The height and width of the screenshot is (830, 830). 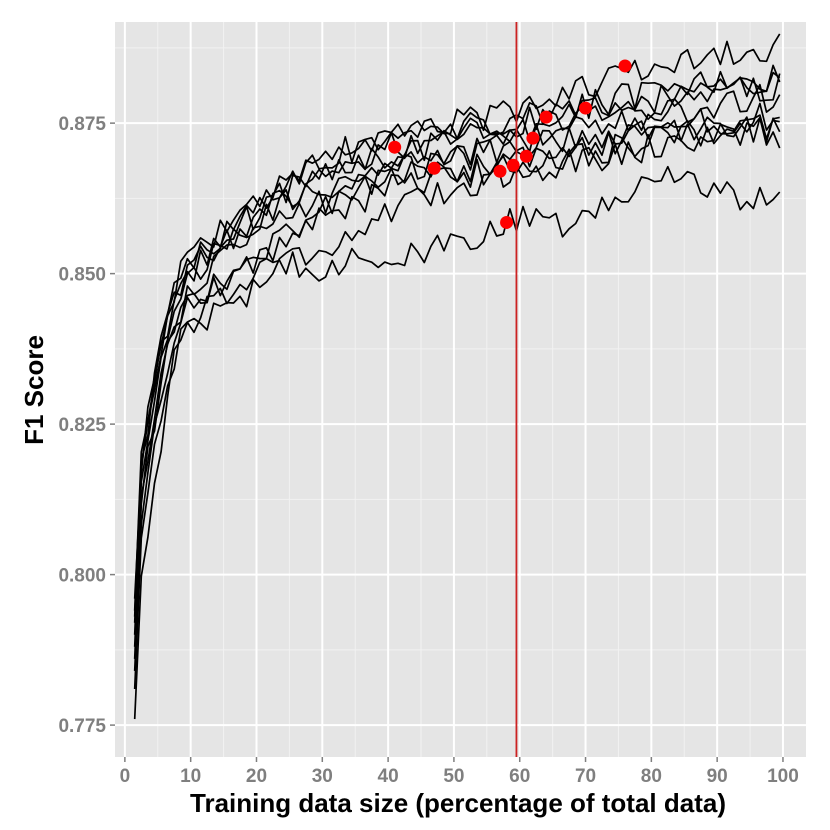 What do you see at coordinates (256, 776) in the screenshot?
I see `x-tick-label: 20` at bounding box center [256, 776].